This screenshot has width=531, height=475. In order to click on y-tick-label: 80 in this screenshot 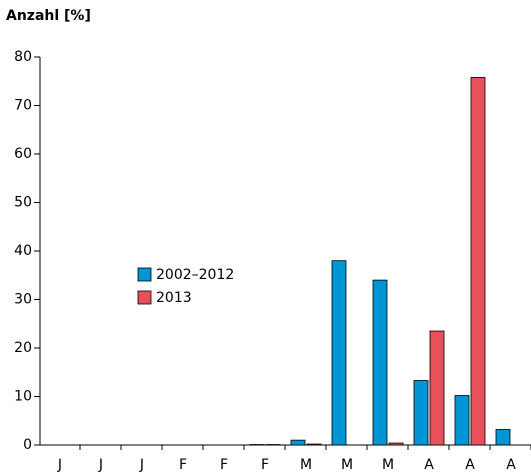, I will do `click(23, 57)`.